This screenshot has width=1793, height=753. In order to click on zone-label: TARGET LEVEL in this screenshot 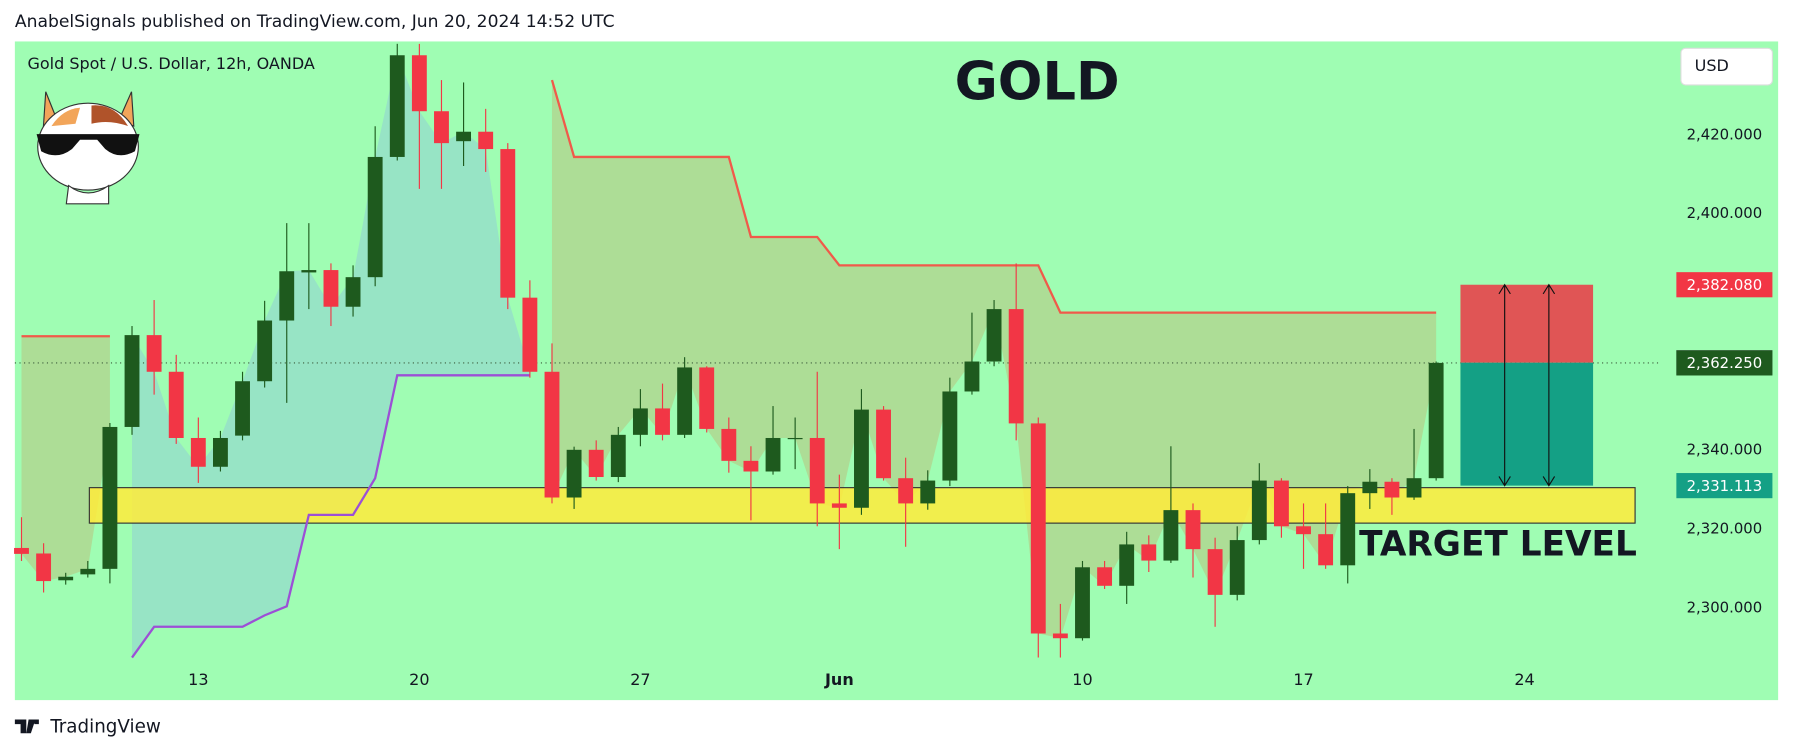, I will do `click(1498, 544)`.